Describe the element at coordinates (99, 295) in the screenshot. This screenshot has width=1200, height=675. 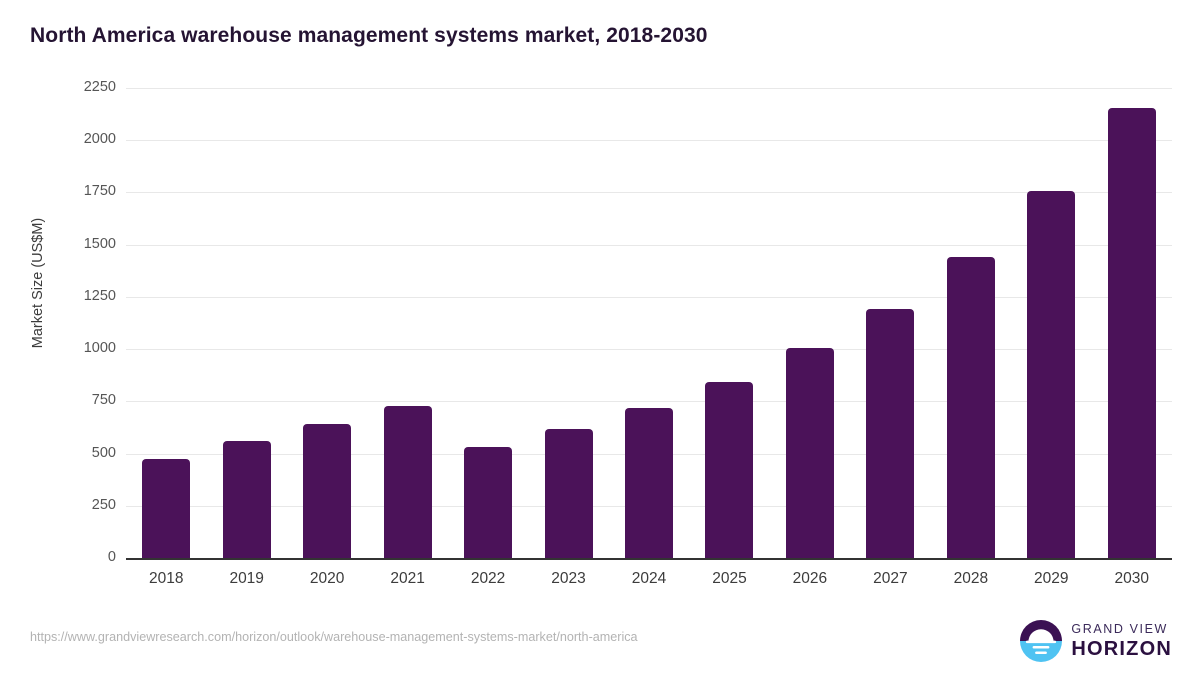
I see `y-axis-tick-label: 1250` at that location.